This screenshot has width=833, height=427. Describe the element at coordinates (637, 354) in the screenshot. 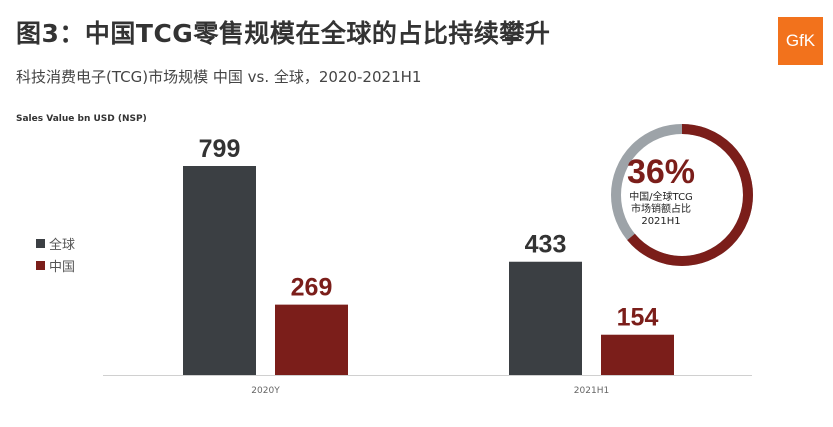

I see `bar-china-2021H1` at that location.